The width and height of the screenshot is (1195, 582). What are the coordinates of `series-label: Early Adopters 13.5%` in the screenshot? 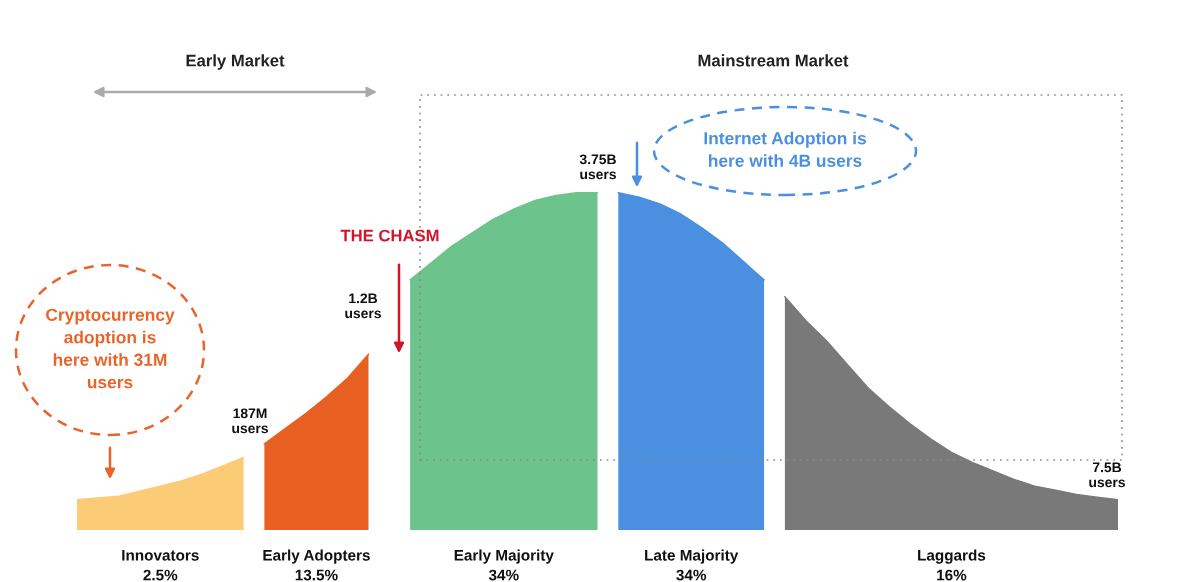 It's located at (316, 565).